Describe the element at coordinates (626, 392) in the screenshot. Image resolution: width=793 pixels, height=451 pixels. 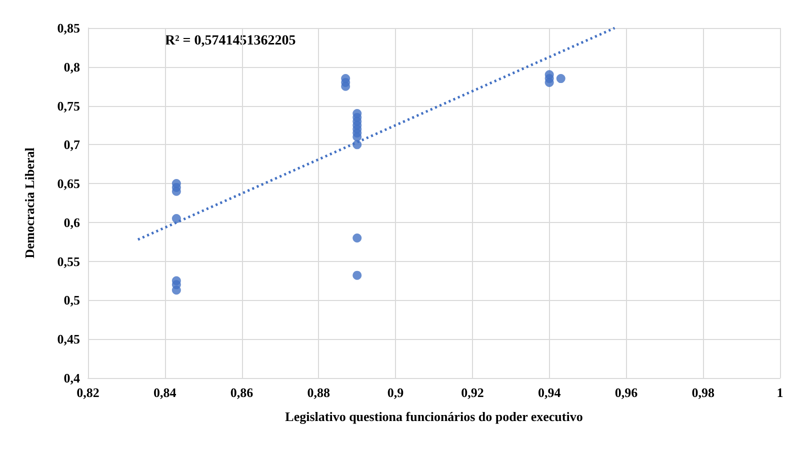
I see `x-tick-label: 0,96` at that location.